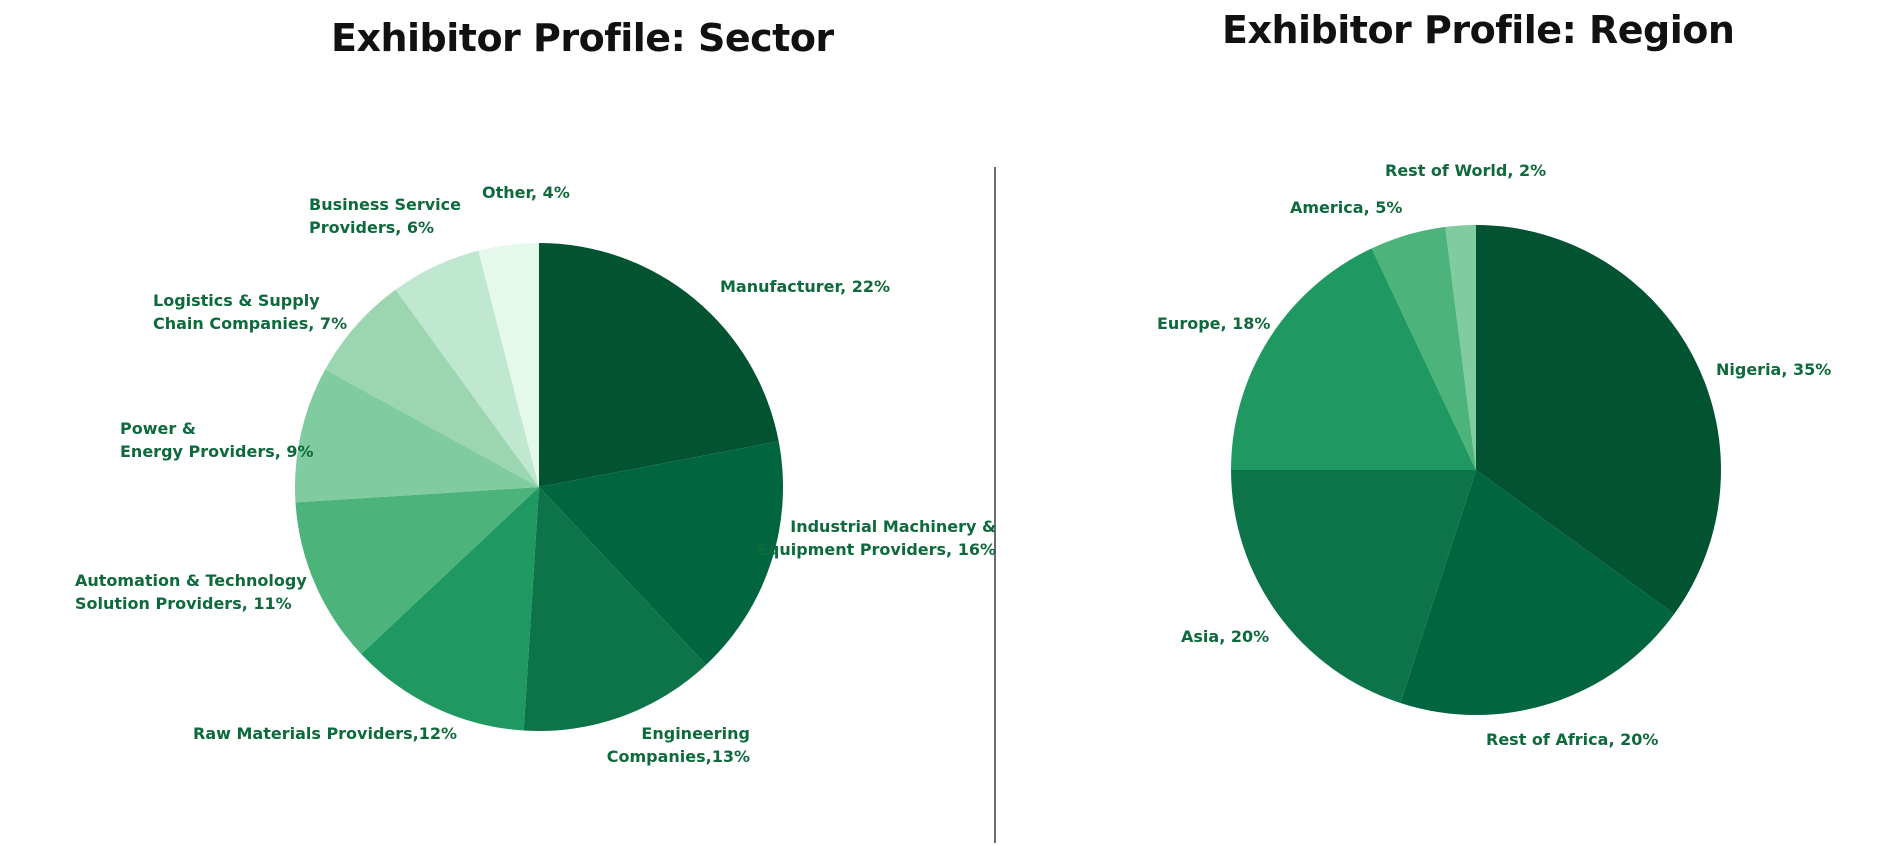  Describe the element at coordinates (1423, 348) in the screenshot. I see `region-slice-america` at that location.